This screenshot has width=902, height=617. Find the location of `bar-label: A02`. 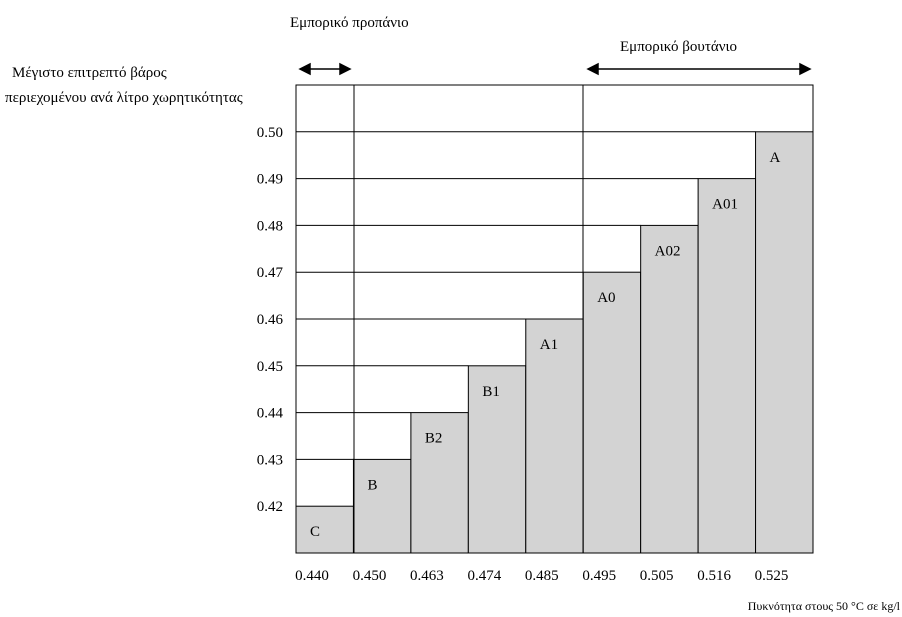

bar-label: A02 is located at coordinates (668, 251).